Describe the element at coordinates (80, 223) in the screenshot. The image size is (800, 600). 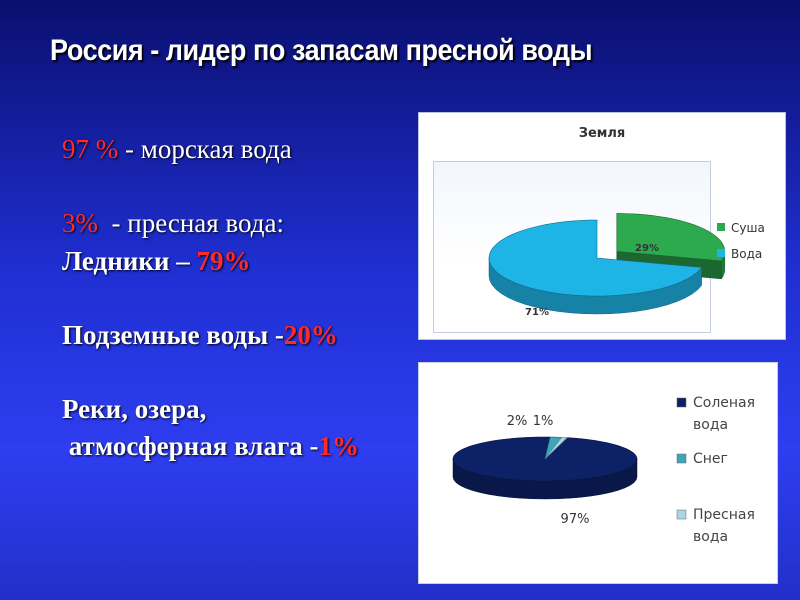
I see `fresh-water-value: 3%` at that location.